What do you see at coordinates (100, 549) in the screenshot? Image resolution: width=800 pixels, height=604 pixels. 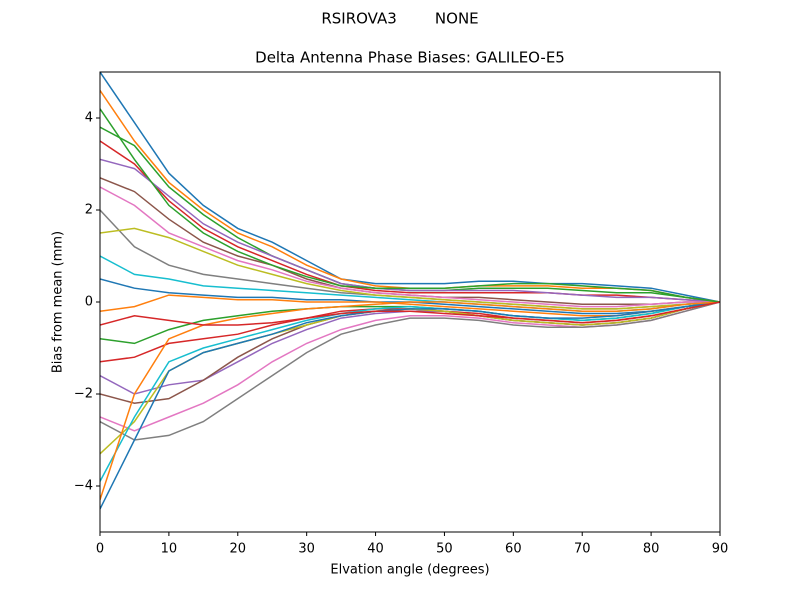 I see `x-tick-label: 0` at bounding box center [100, 549].